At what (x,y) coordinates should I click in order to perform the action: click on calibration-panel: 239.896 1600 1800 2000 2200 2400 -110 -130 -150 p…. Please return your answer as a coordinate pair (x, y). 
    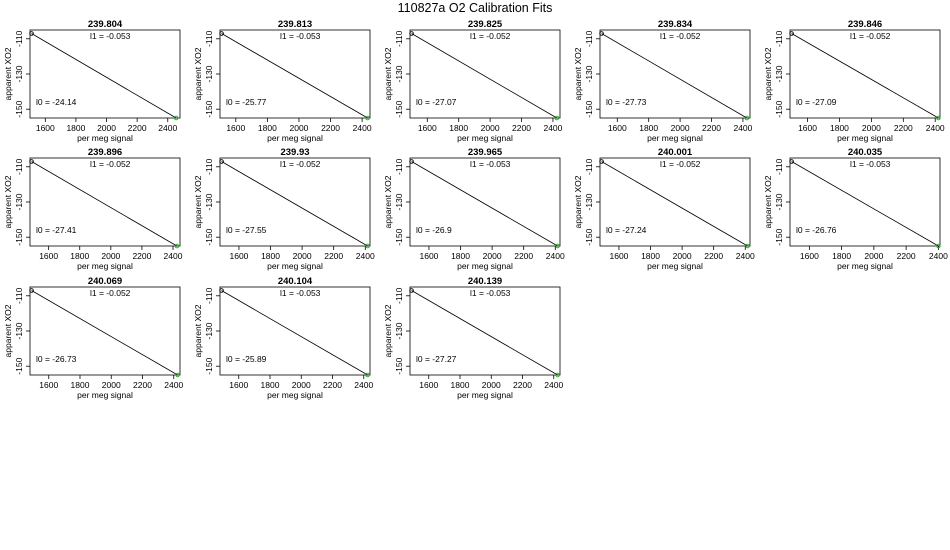
    Looking at the image, I should click on (93, 209).